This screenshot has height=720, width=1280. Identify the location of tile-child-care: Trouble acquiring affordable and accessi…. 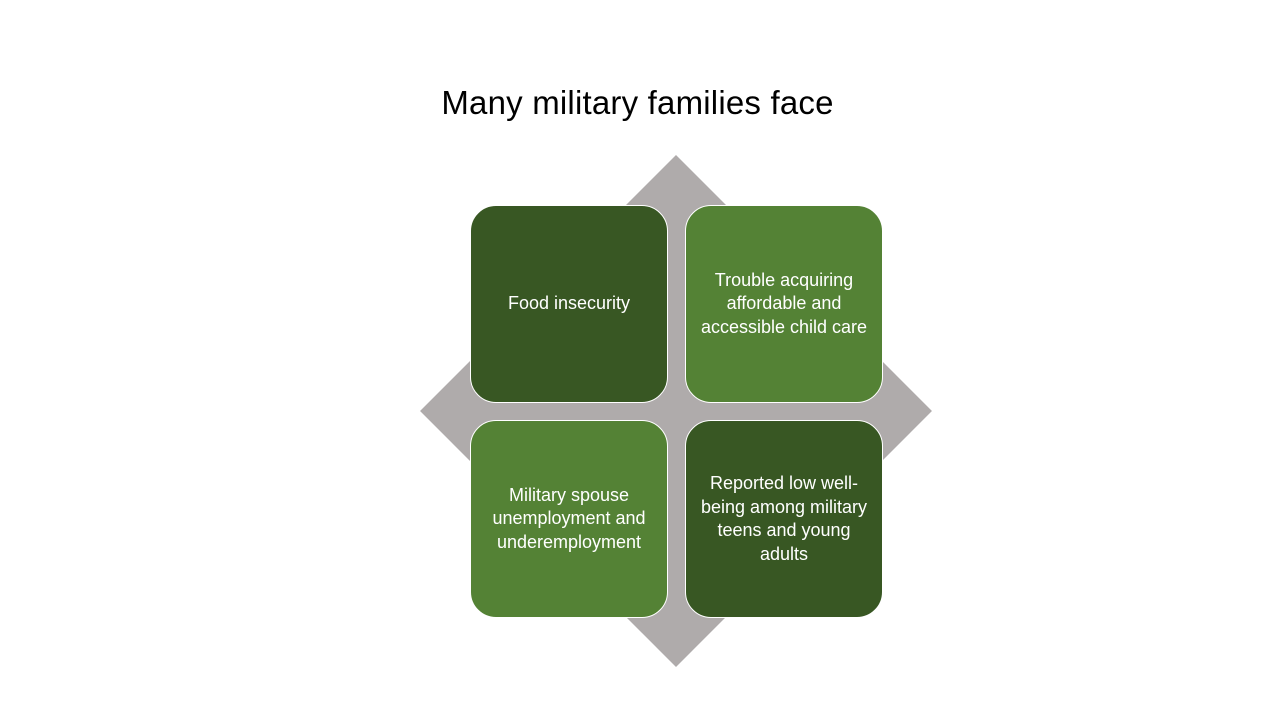
(784, 304).